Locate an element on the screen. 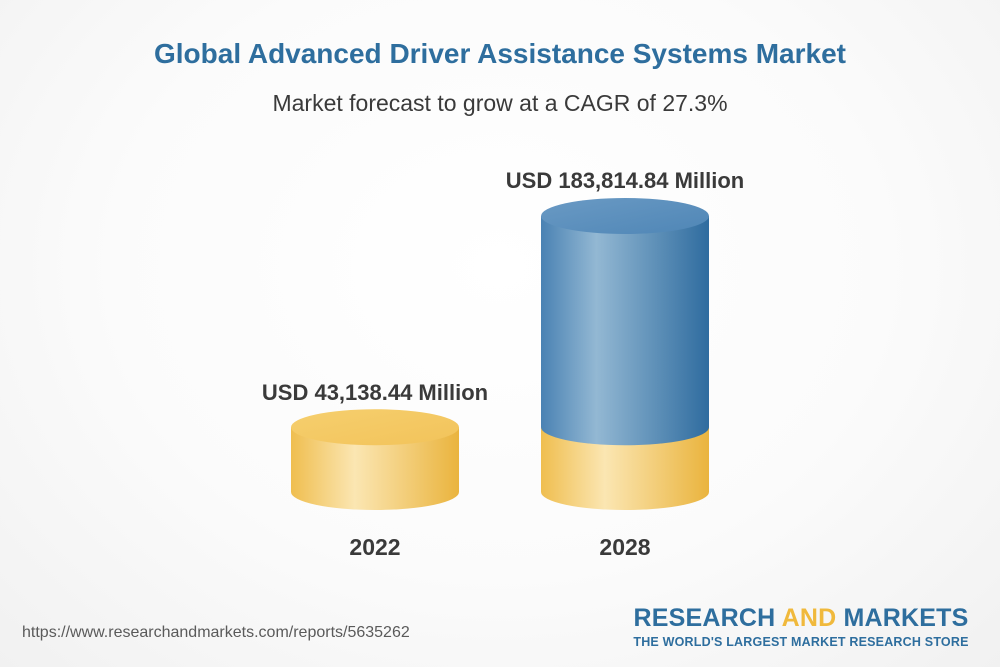 This screenshot has width=1000, height=667. category-label-2028: 2028 is located at coordinates (624, 547).